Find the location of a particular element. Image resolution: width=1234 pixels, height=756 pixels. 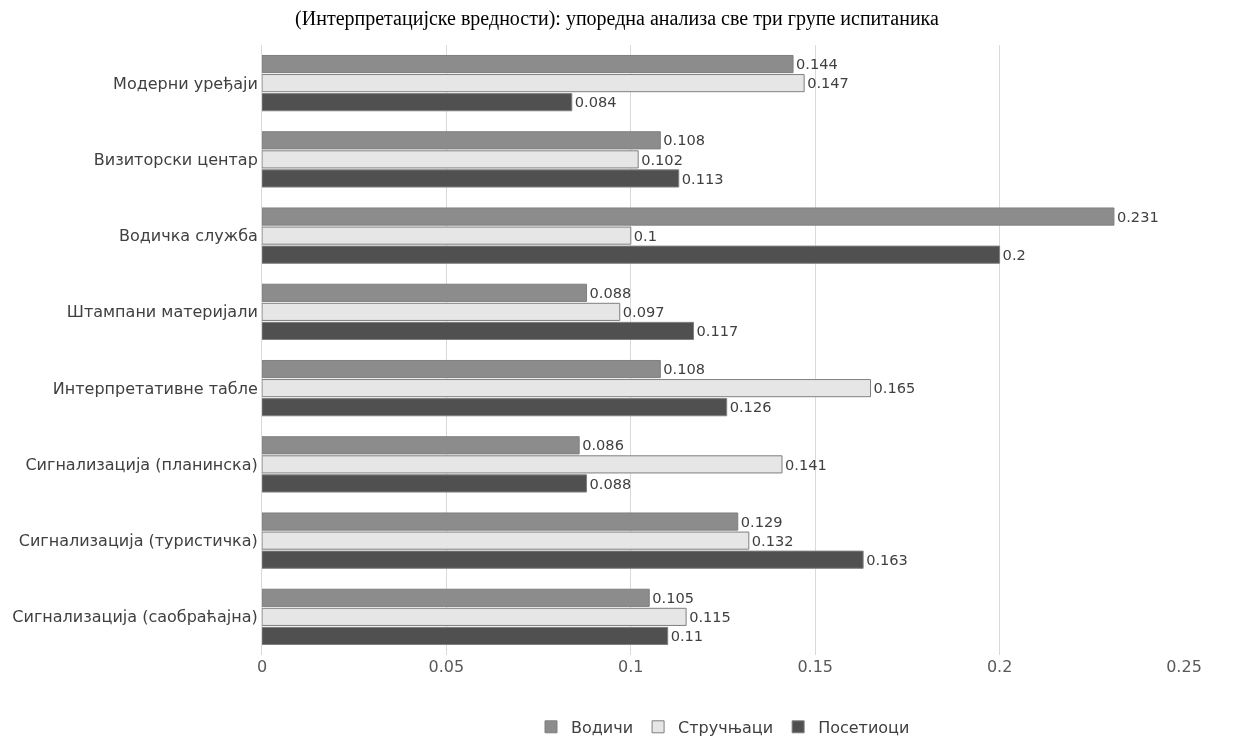

y-tick-label: Визиторски центар is located at coordinates (175, 159).